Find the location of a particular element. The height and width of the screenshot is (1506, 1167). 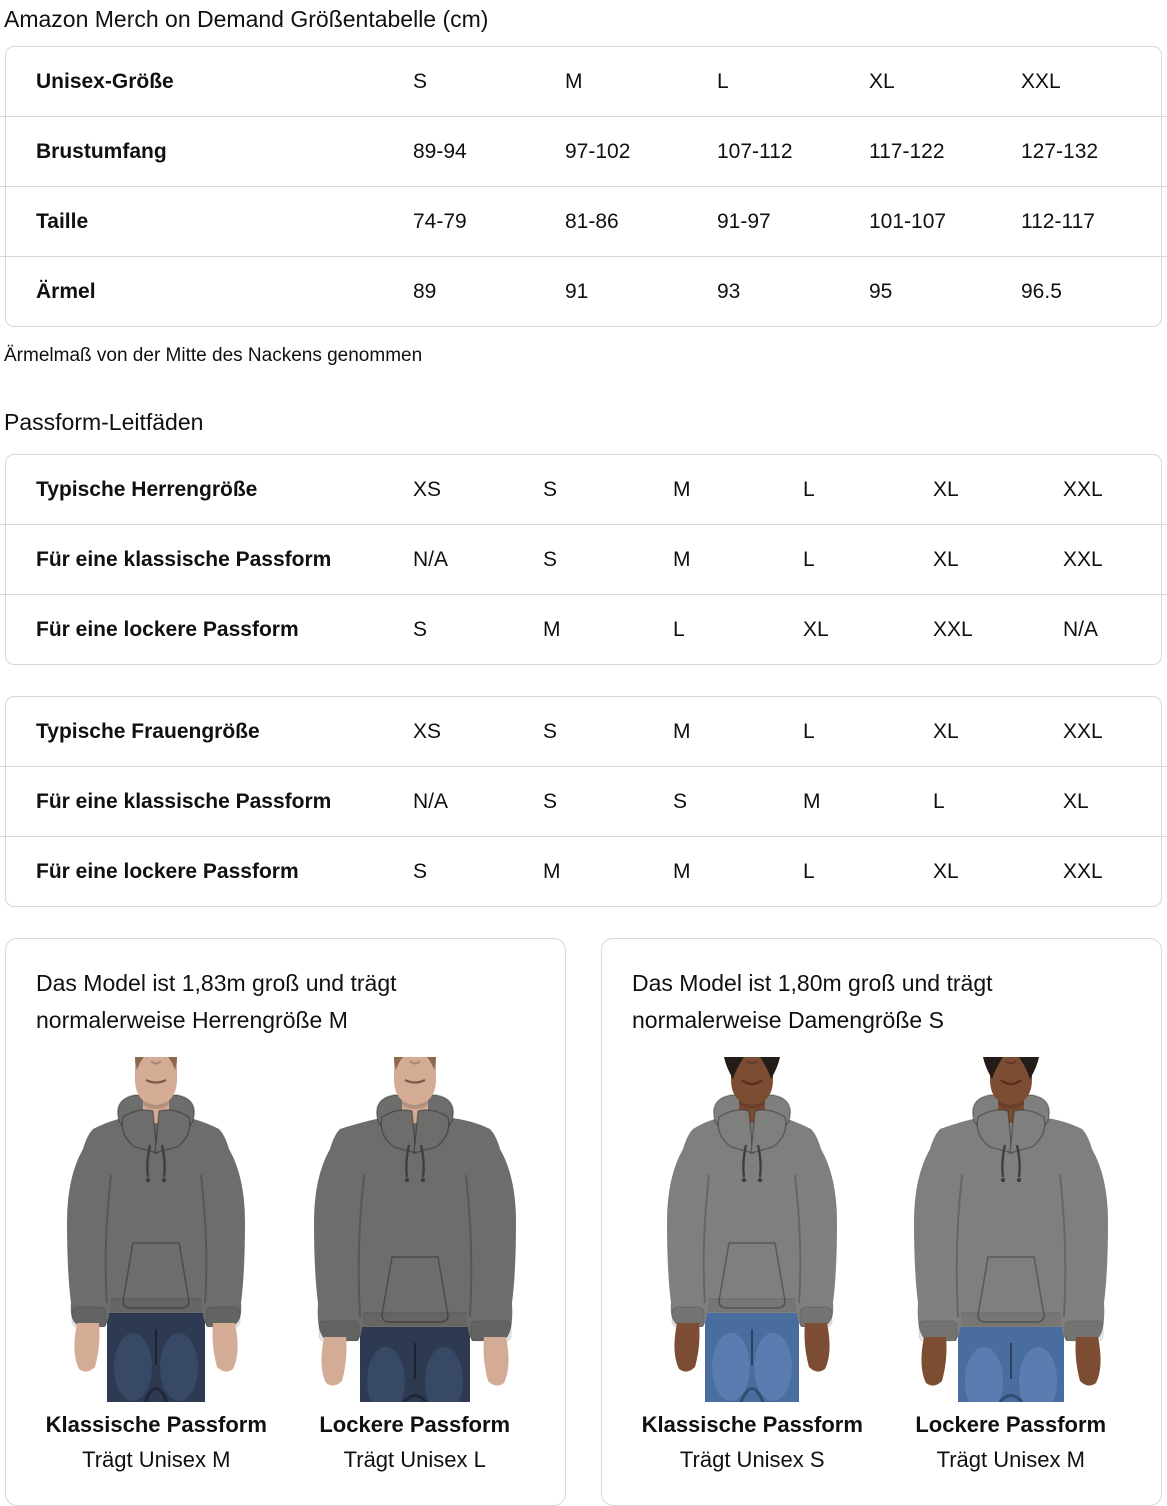

table-row: Unisex-Größe S M L XL XXL is located at coordinates (583, 81).